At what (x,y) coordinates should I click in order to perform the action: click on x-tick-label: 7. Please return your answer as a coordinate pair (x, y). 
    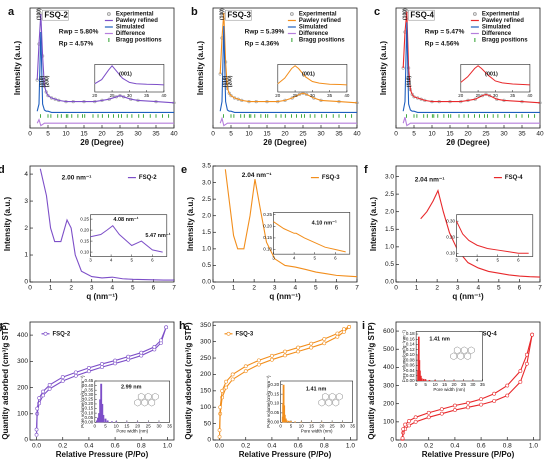
    Looking at the image, I should click on (540, 288).